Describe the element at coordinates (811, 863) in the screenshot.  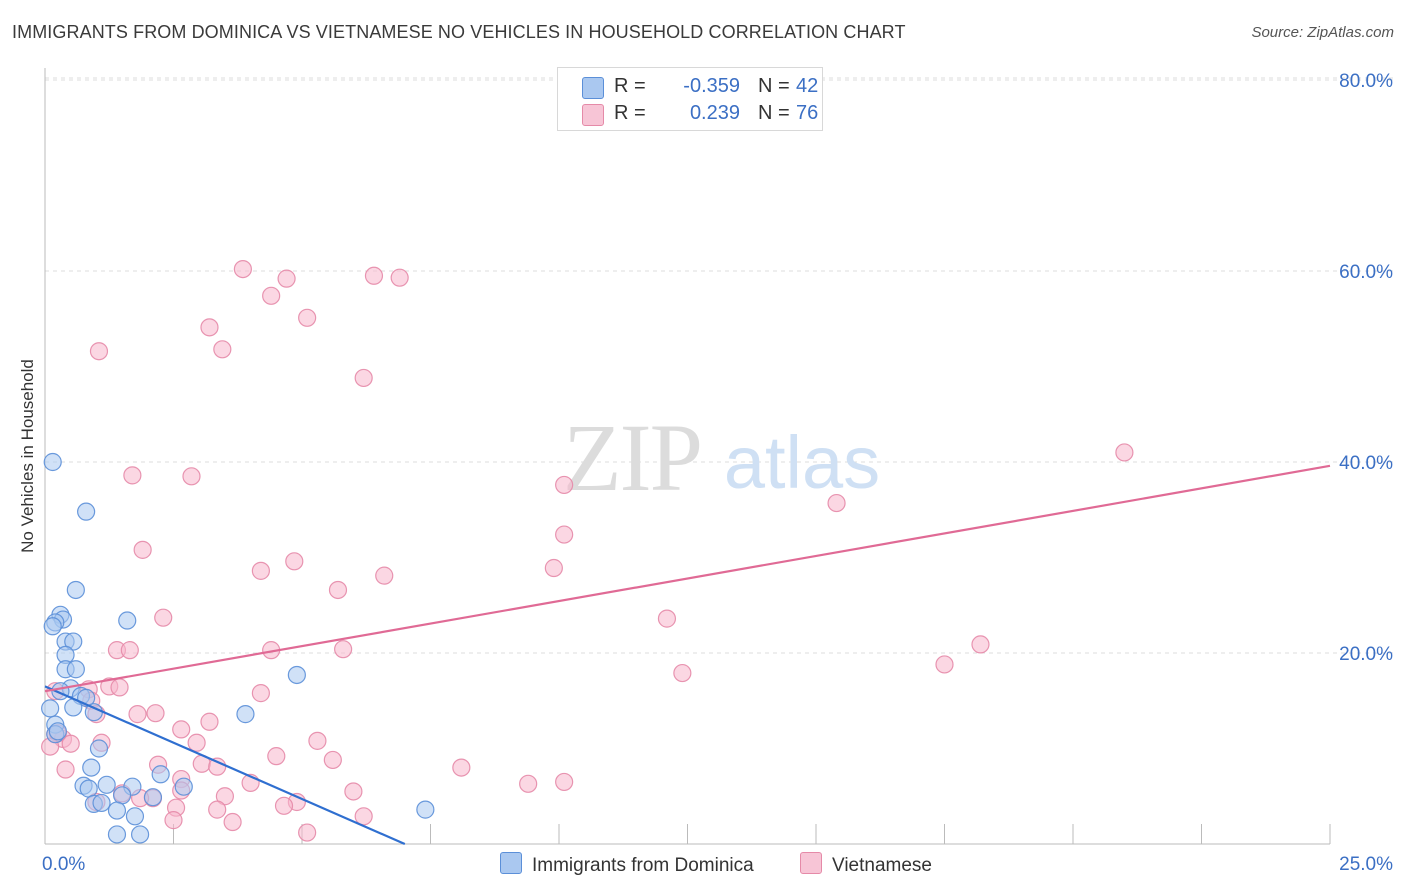
I see `bottom-legend-swatch-vietnamese` at that location.